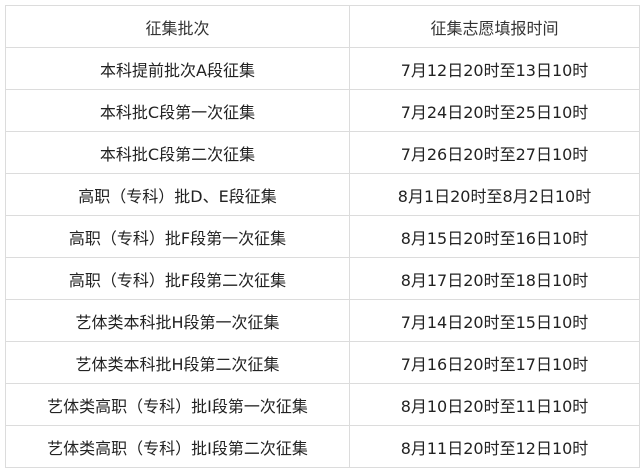 This screenshot has height=472, width=644. What do you see at coordinates (494, 404) in the screenshot?
I see `time-cell: 8月10日20时至11日10时` at bounding box center [494, 404].